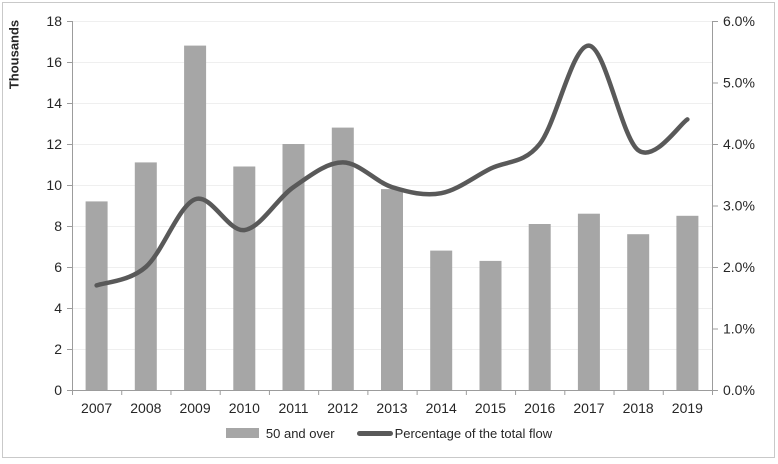 The width and height of the screenshot is (778, 464). Describe the element at coordinates (638, 408) in the screenshot. I see `x-axis-label-2018: 2018` at that location.